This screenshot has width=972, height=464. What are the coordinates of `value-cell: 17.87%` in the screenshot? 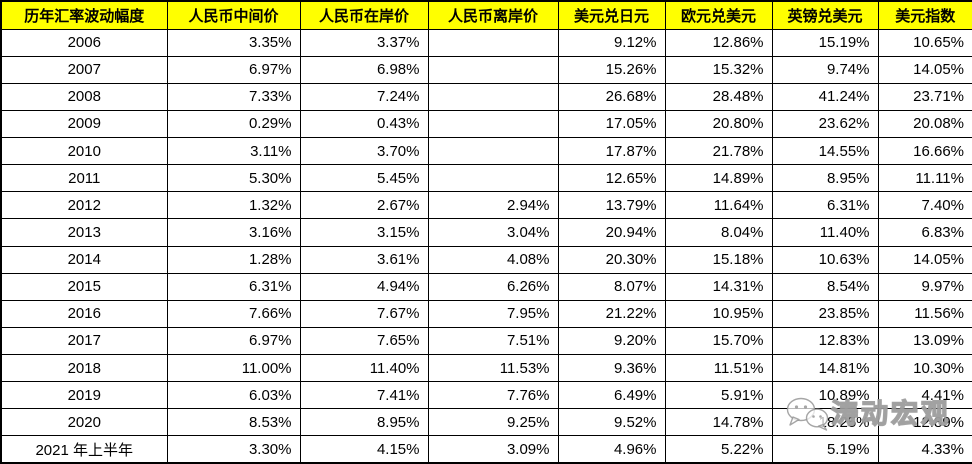 It's located at (611, 151).